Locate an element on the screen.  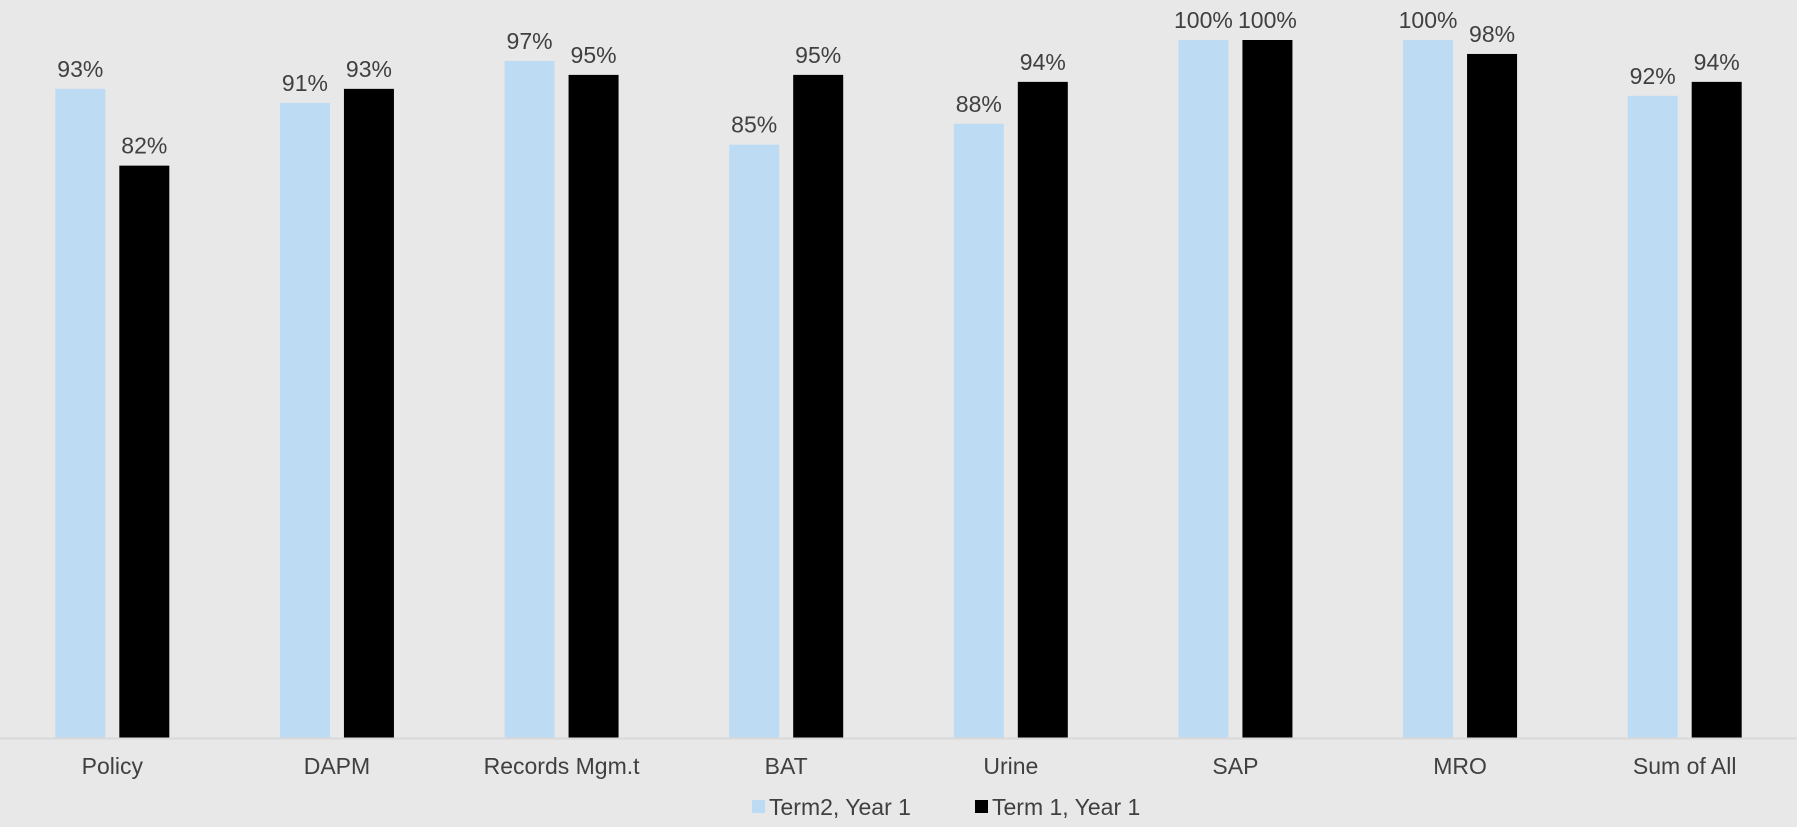
data-label-term2-5: 100% is located at coordinates (1203, 20).